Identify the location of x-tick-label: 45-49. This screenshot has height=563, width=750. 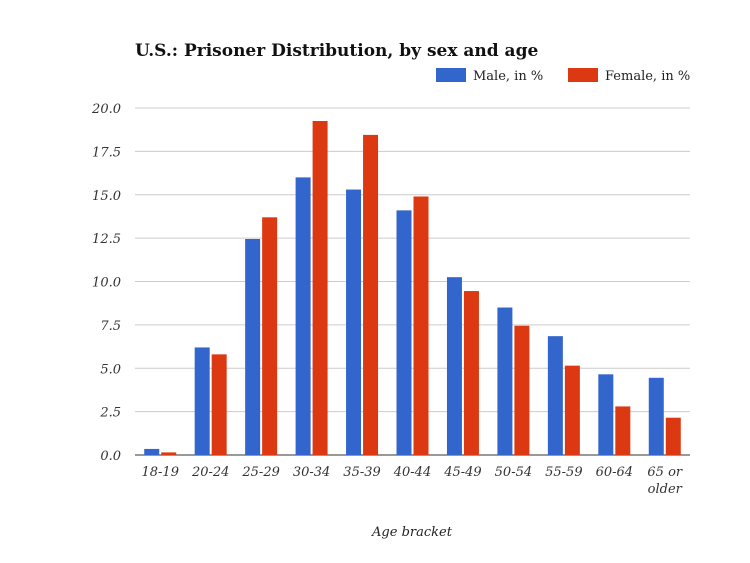
(462, 472).